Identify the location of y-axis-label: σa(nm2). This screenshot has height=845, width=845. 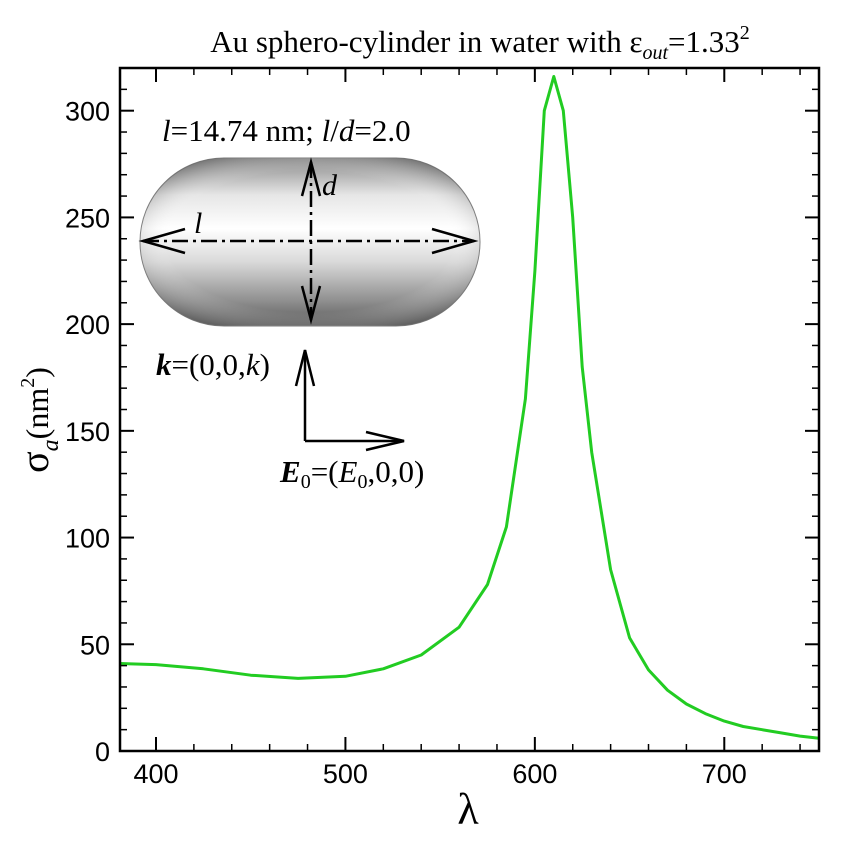
(38, 420).